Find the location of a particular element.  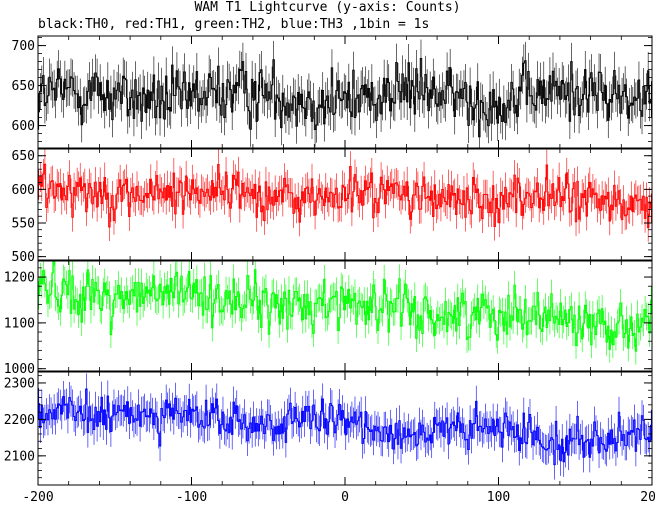

panel-2-ytick-label-0: 1000 is located at coordinates (19, 369).